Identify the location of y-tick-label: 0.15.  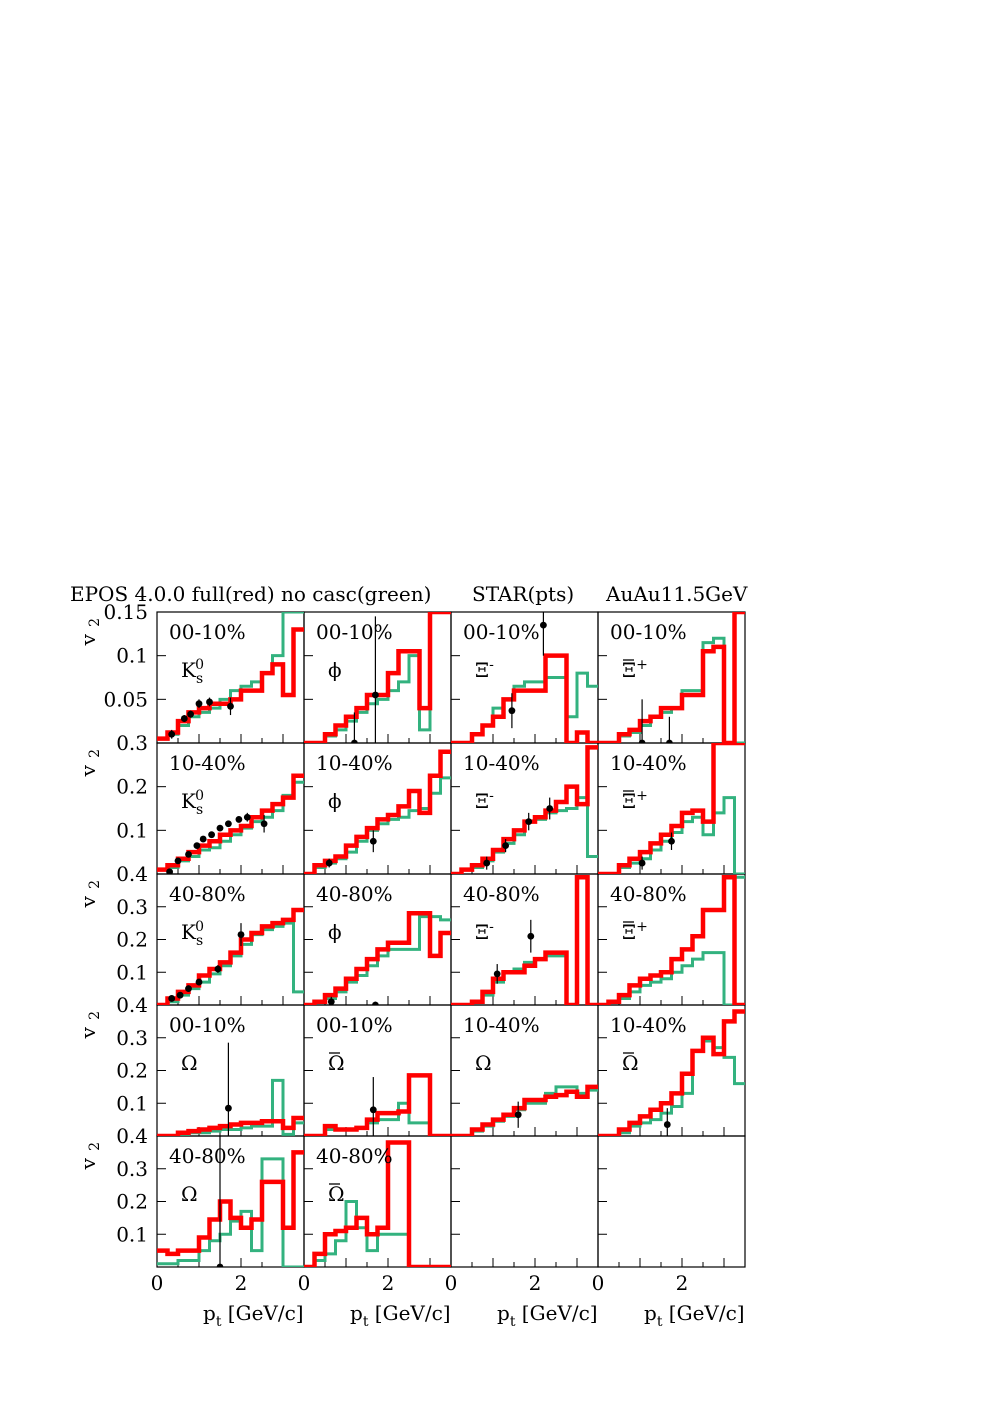
(125, 612).